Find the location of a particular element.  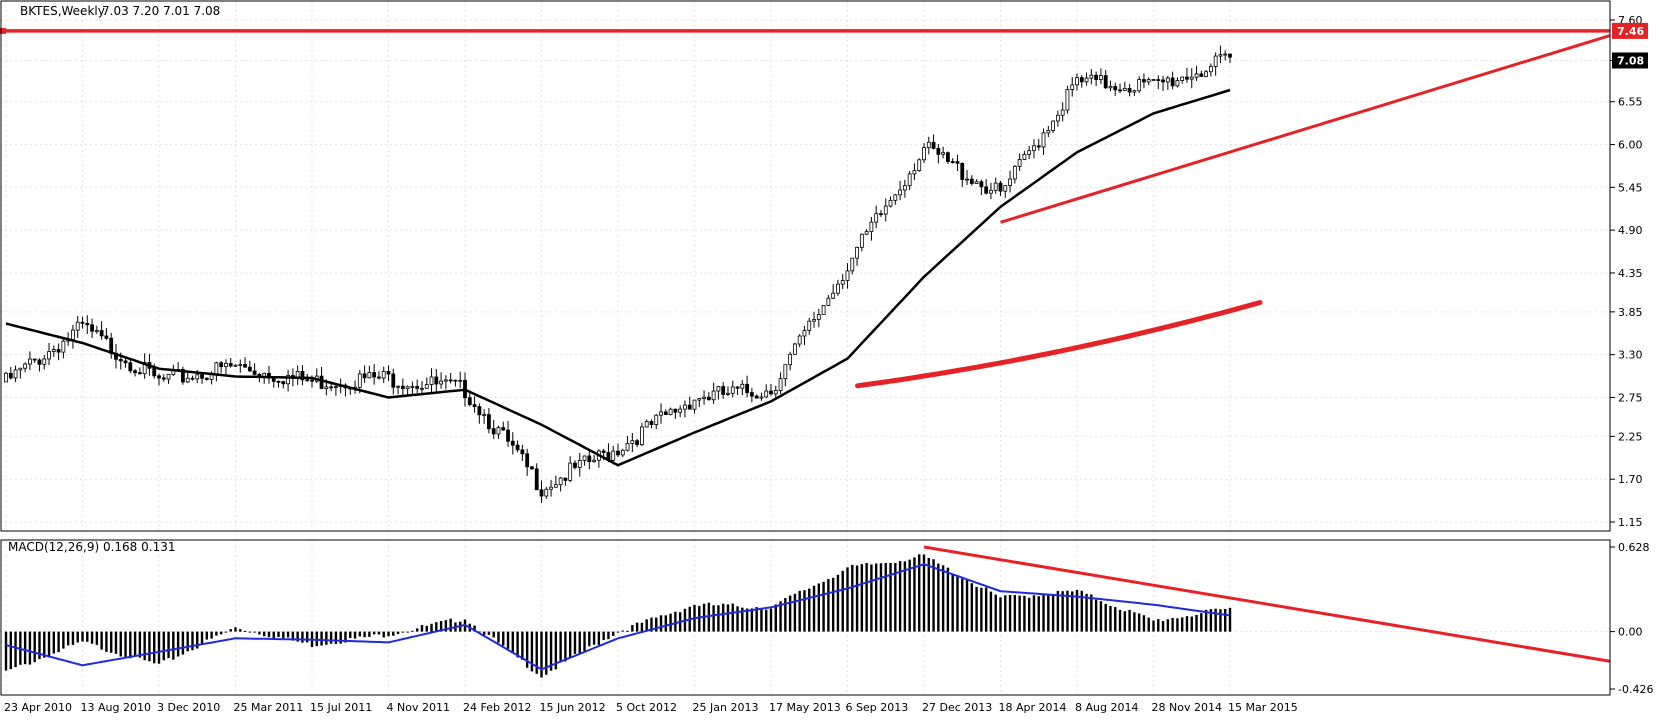

freehand-arrow is located at coordinates (1059, 344).